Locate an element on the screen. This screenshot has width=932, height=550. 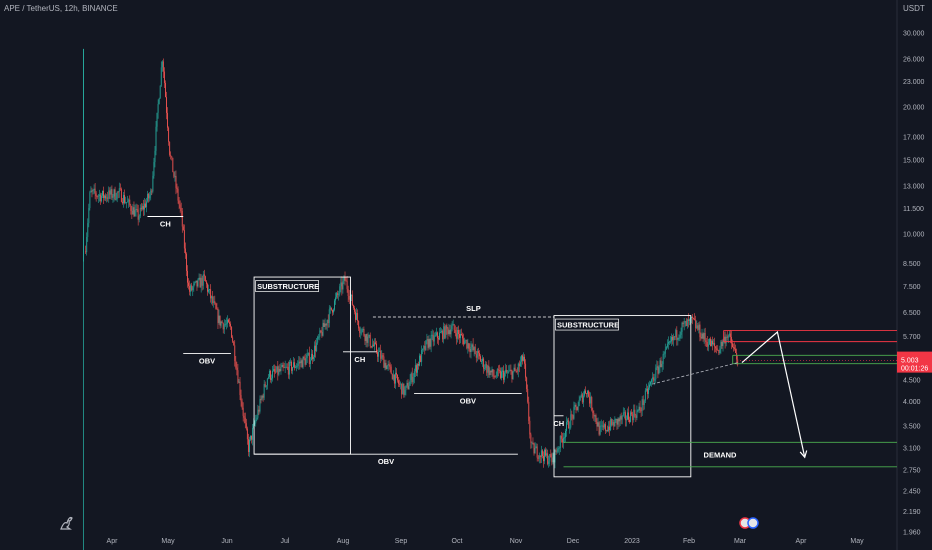
slp-label: SLP is located at coordinates (473, 308).